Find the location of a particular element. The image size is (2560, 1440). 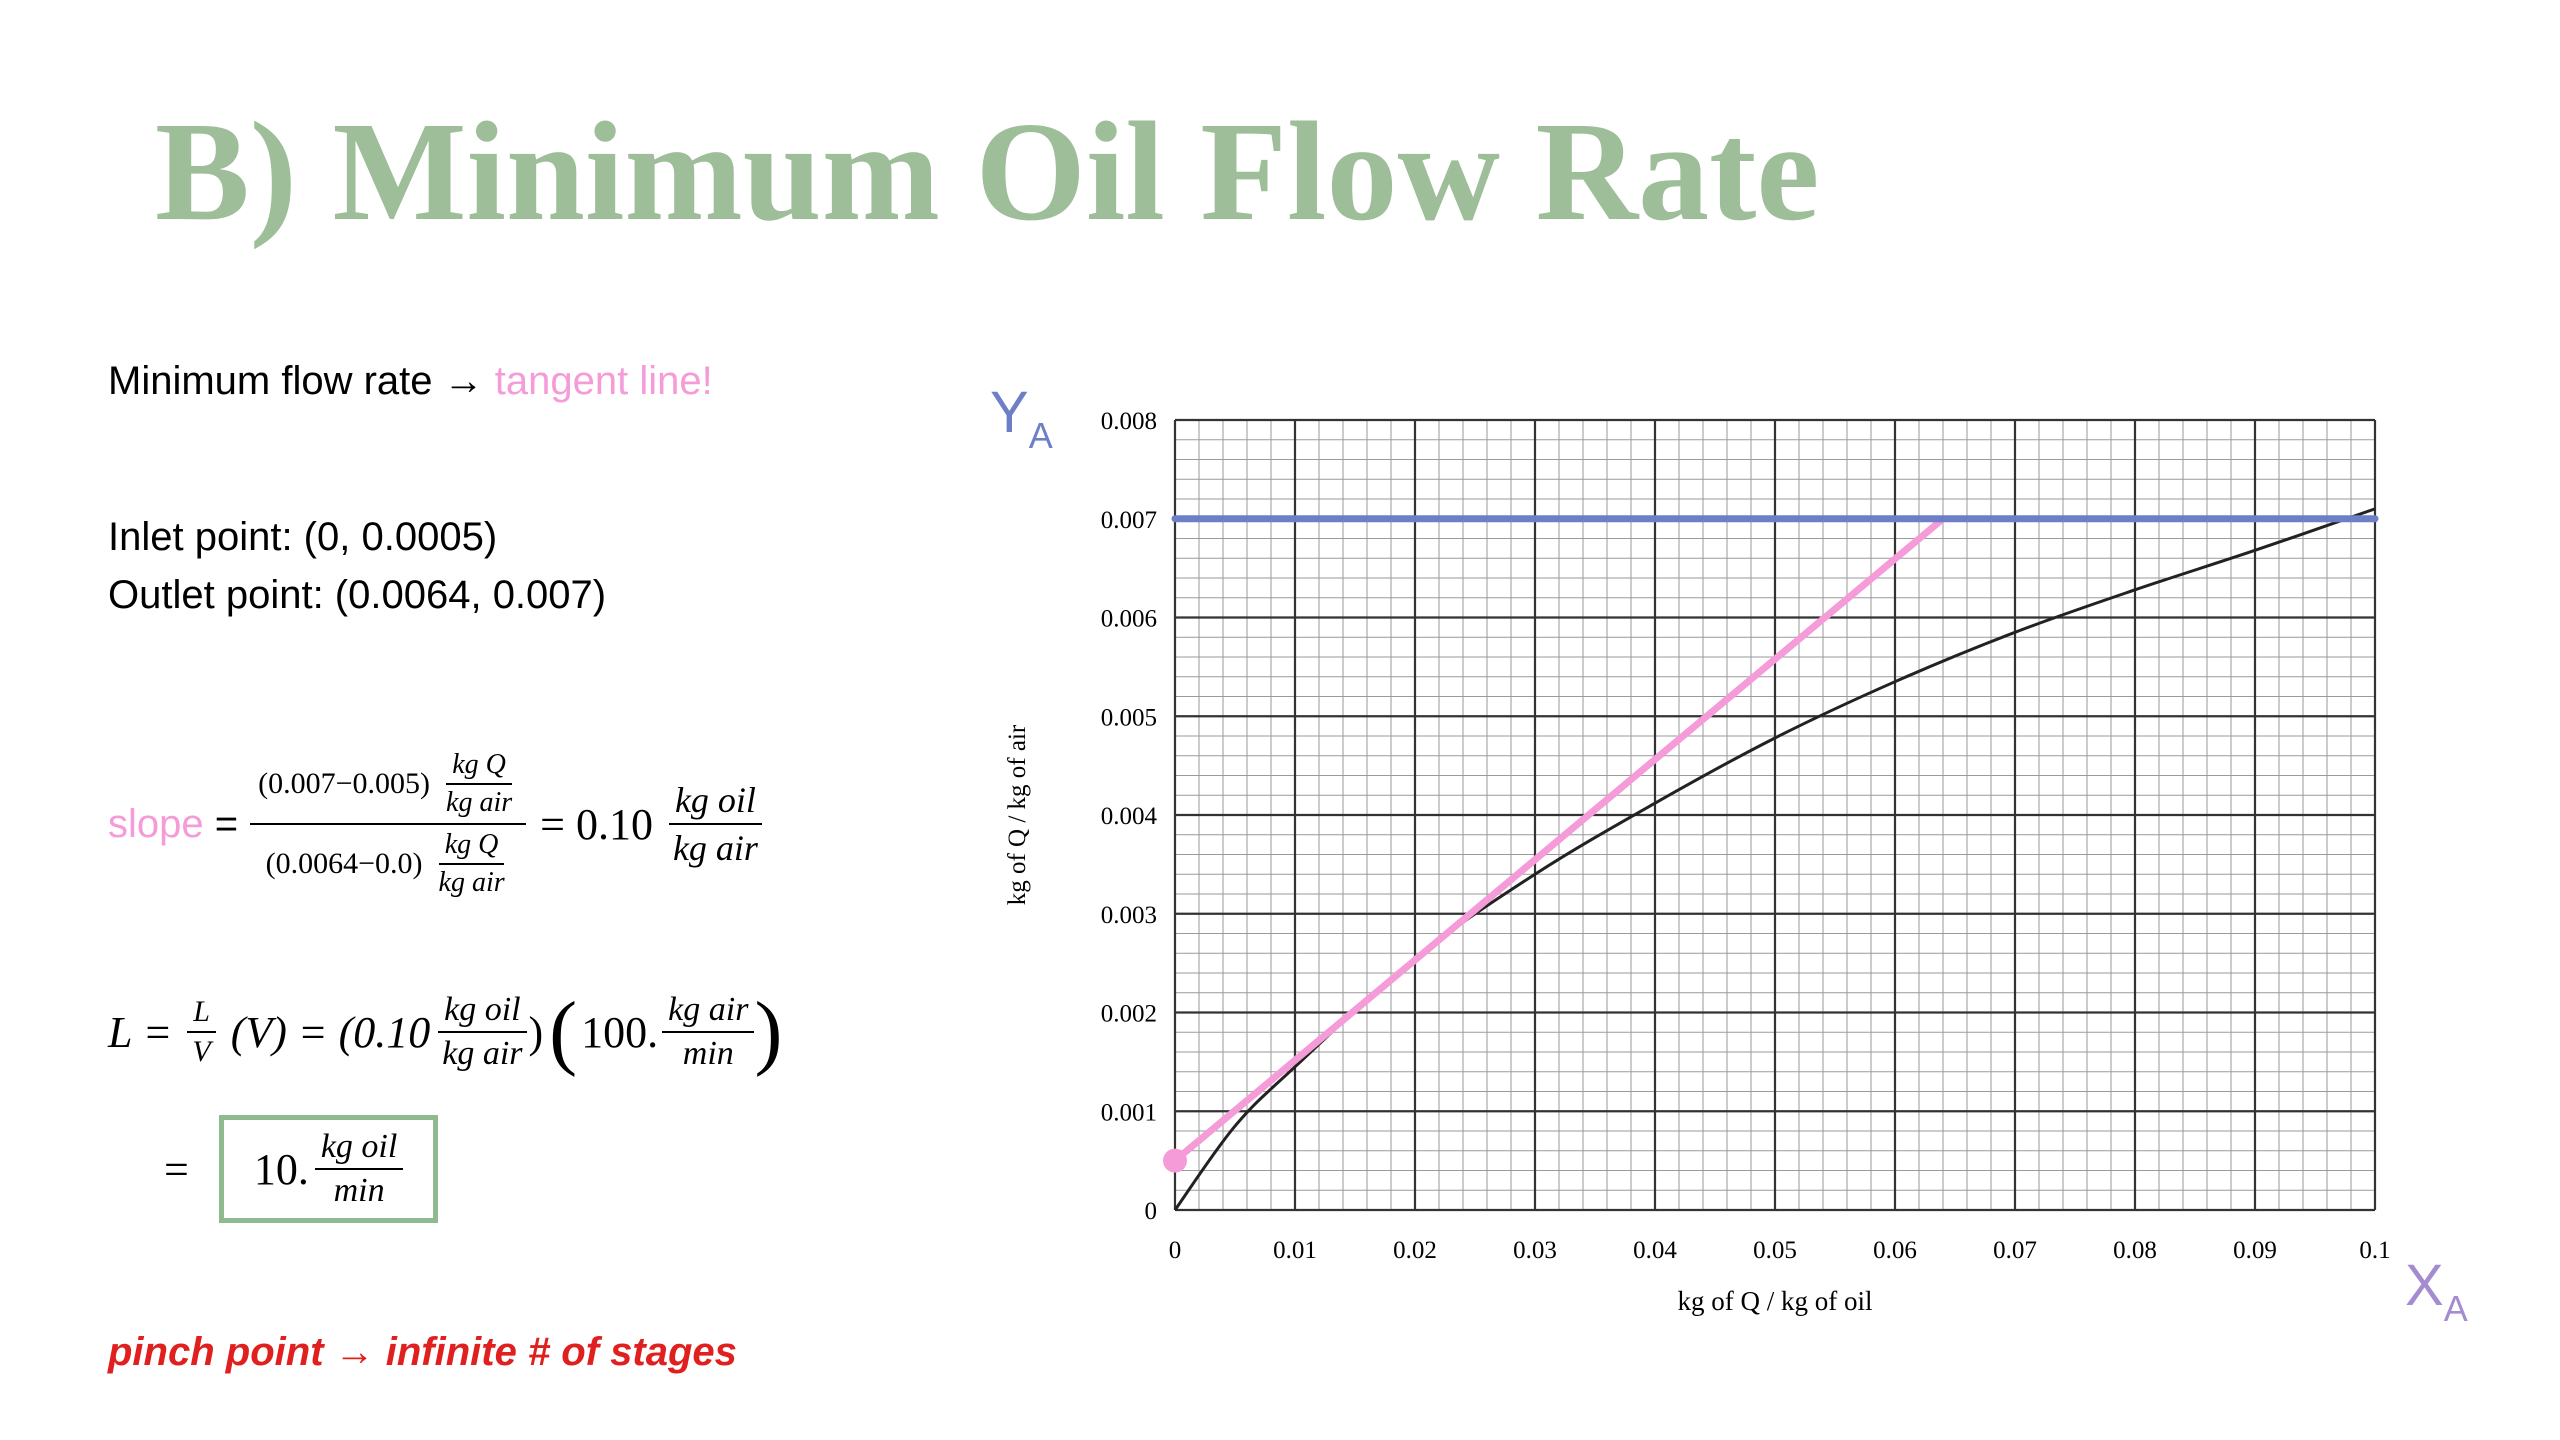

minimum-flow-text: Minimum flow rate → is located at coordinates (301, 381).